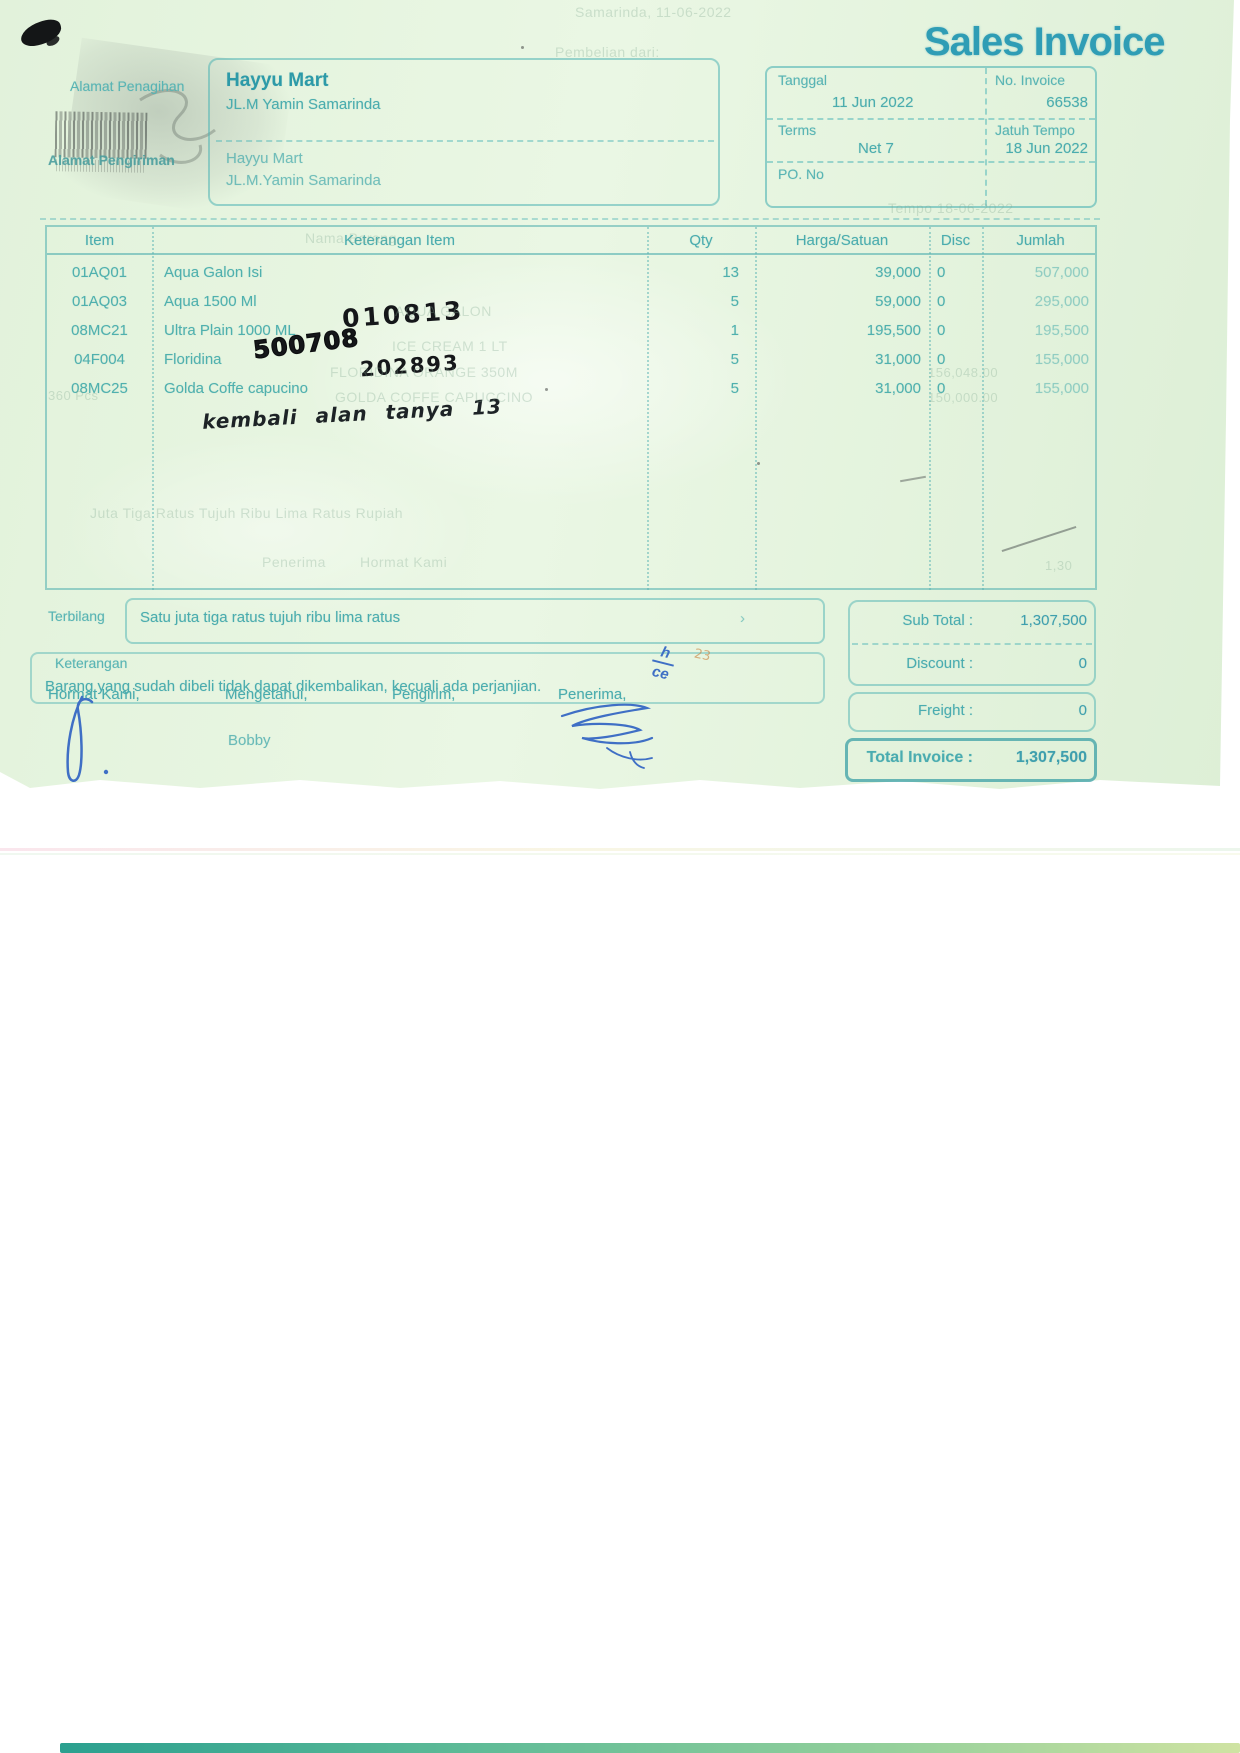  What do you see at coordinates (303, 104) in the screenshot?
I see `bill-to-address: JL.M Yamin Samarinda` at bounding box center [303, 104].